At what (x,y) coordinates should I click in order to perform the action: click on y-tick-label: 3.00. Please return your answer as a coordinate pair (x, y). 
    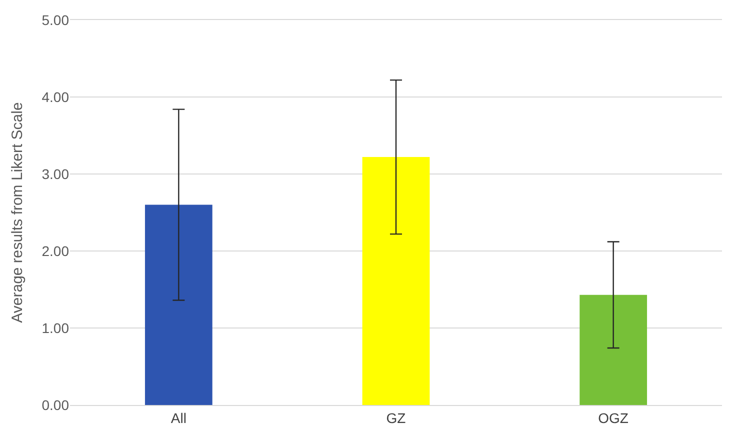
    Looking at the image, I should click on (56, 174).